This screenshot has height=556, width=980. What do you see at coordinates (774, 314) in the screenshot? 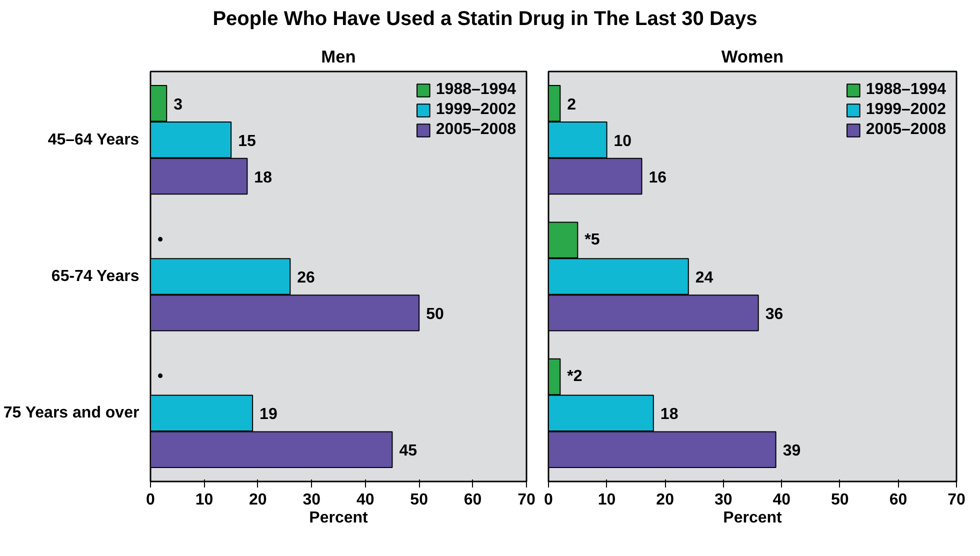
I see `data-label: 36` at bounding box center [774, 314].